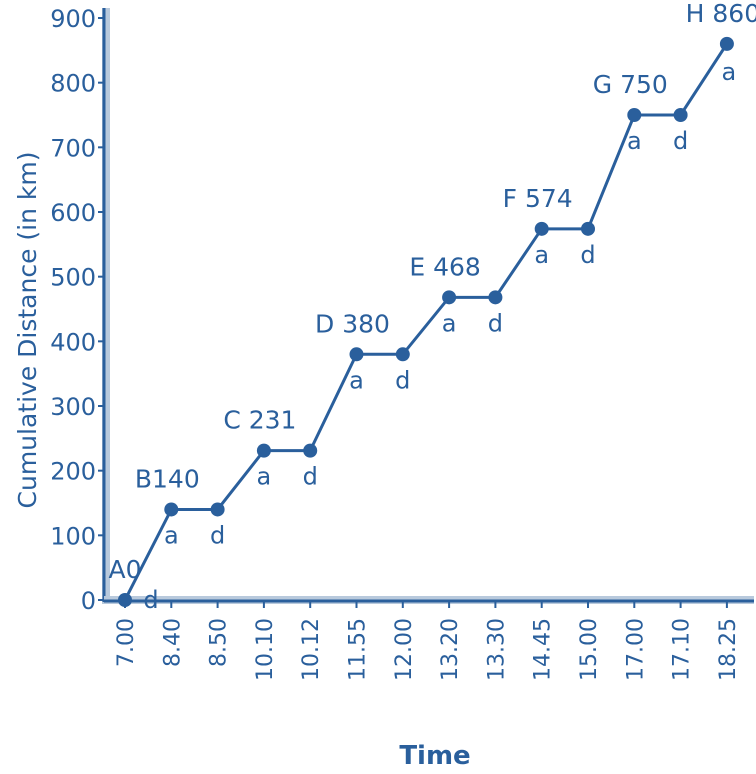 The height and width of the screenshot is (774, 756). I want to click on x-tick-label: 18.25, so click(728, 649).